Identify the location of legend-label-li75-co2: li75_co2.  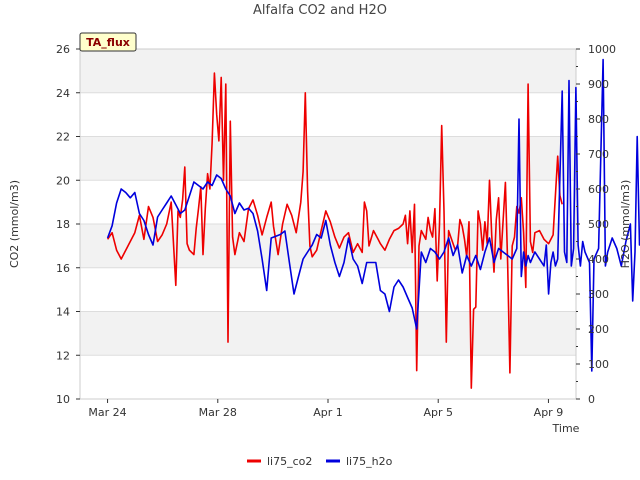
(289, 461).